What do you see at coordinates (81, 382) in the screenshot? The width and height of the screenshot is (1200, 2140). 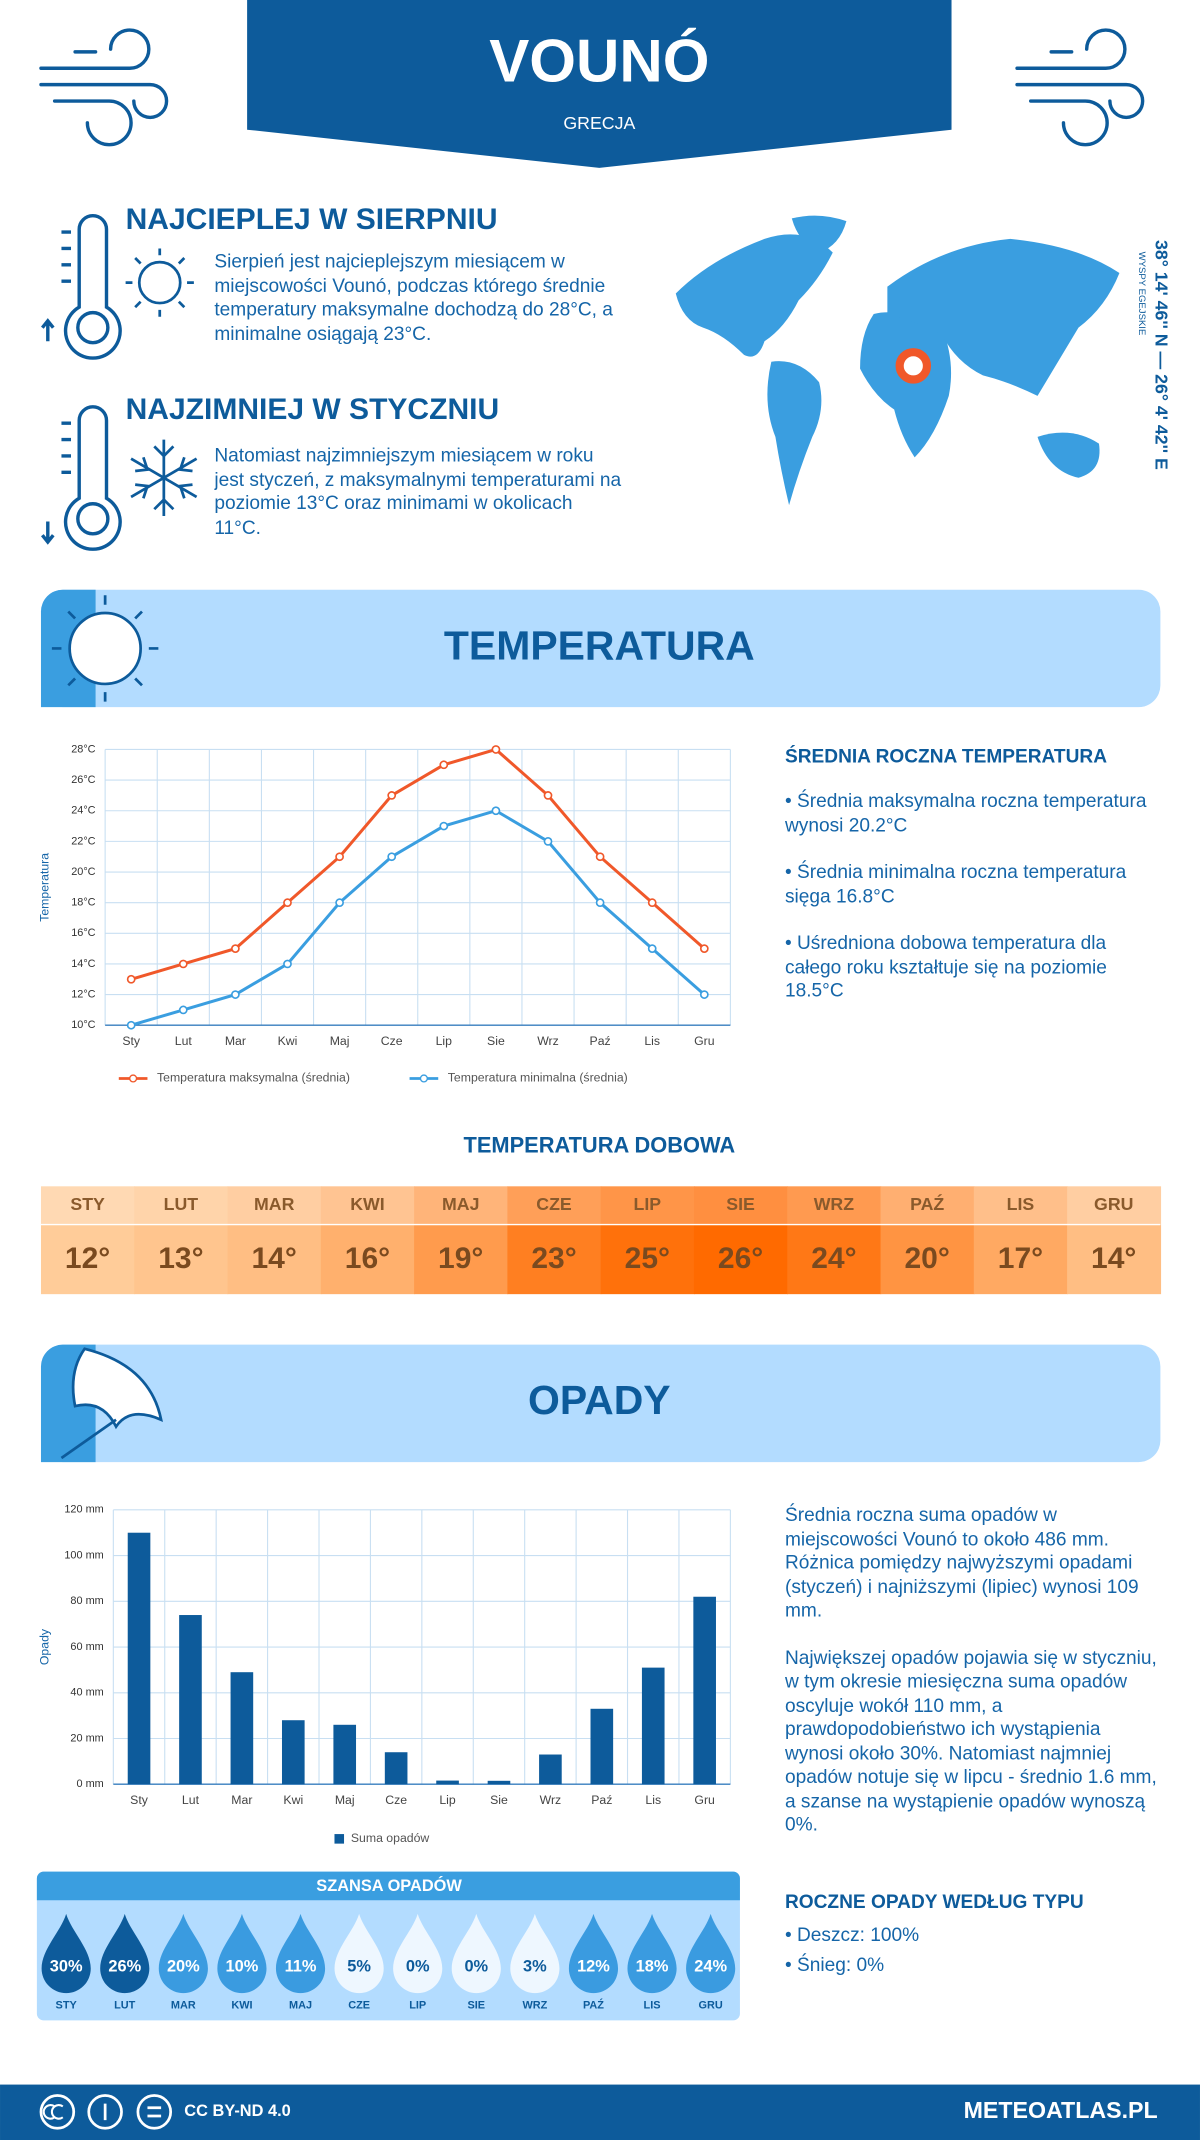 I see `thermometer-icon` at bounding box center [81, 382].